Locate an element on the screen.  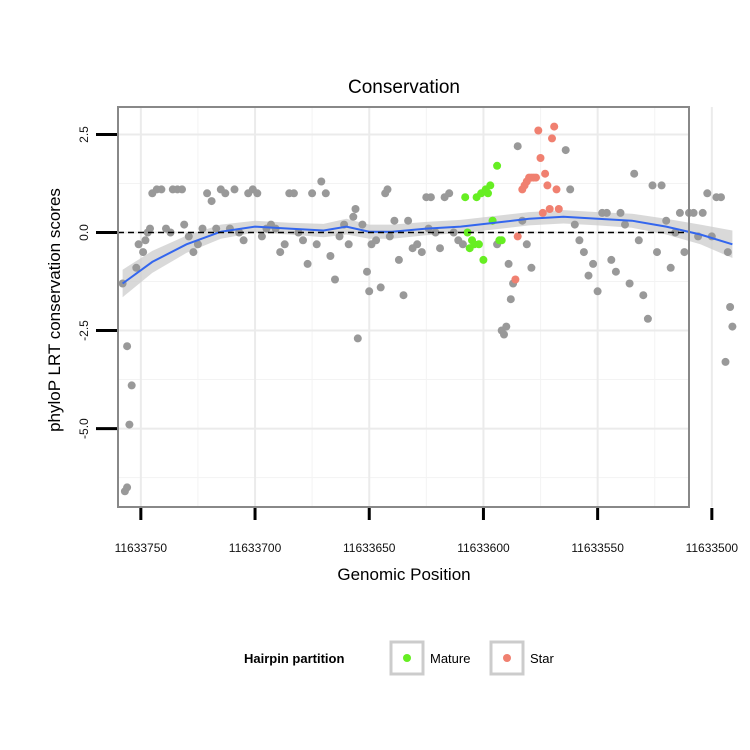
y-tick-label: 0.0 is located at coordinates (84, 232).